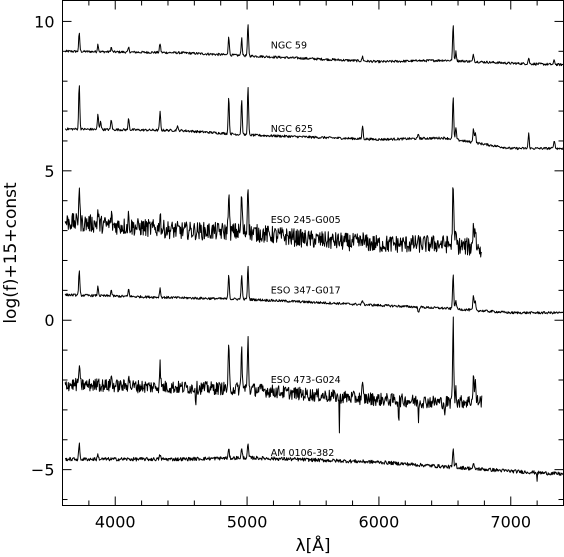 This screenshot has width=564, height=557. What do you see at coordinates (43, 470) in the screenshot?
I see `y-tick-label: −5` at bounding box center [43, 470].